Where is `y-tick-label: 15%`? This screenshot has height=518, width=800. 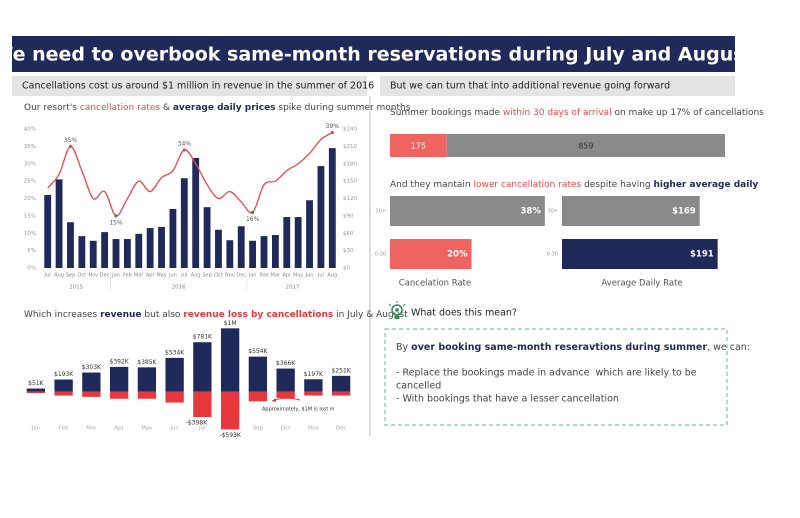
y-tick-label: 15% is located at coordinates (30, 216).